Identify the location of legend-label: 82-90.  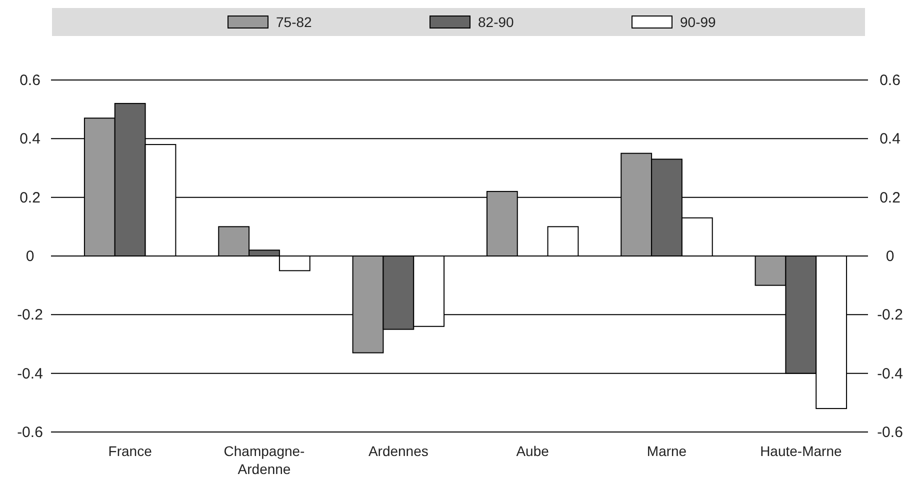
(496, 22).